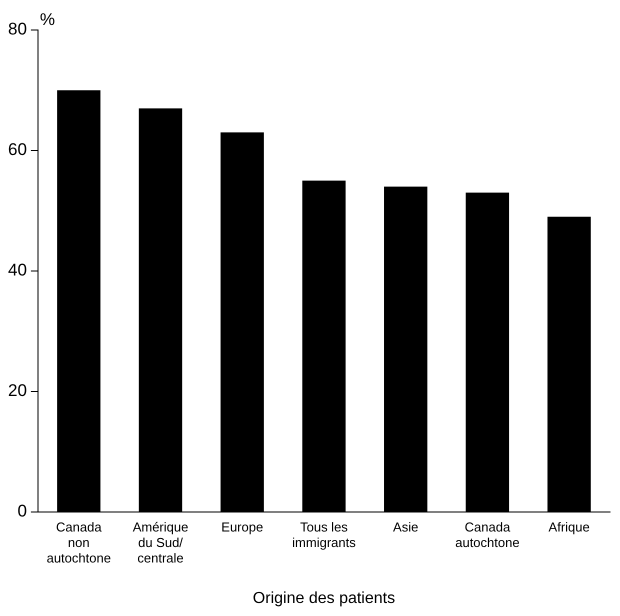 This screenshot has height=616, width=620. What do you see at coordinates (324, 598) in the screenshot?
I see `x-axis-title: Origine des patients` at bounding box center [324, 598].